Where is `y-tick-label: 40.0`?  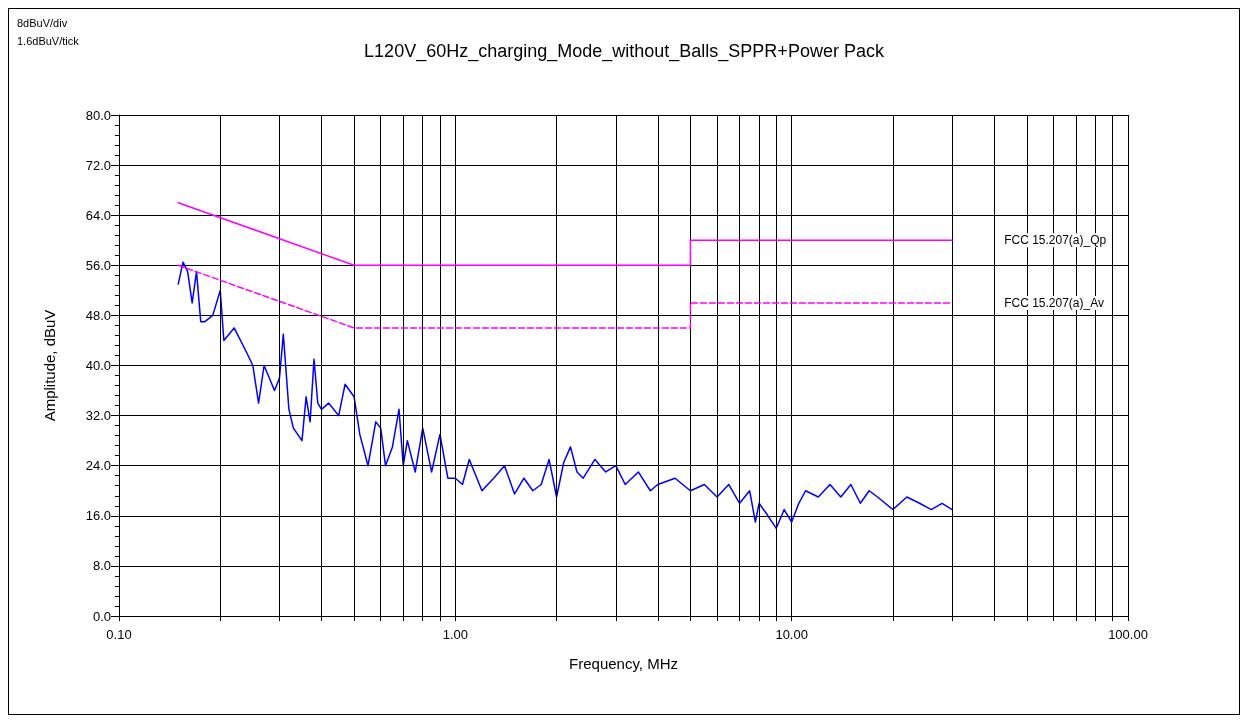
y-tick-label: 40.0 is located at coordinates (98, 365).